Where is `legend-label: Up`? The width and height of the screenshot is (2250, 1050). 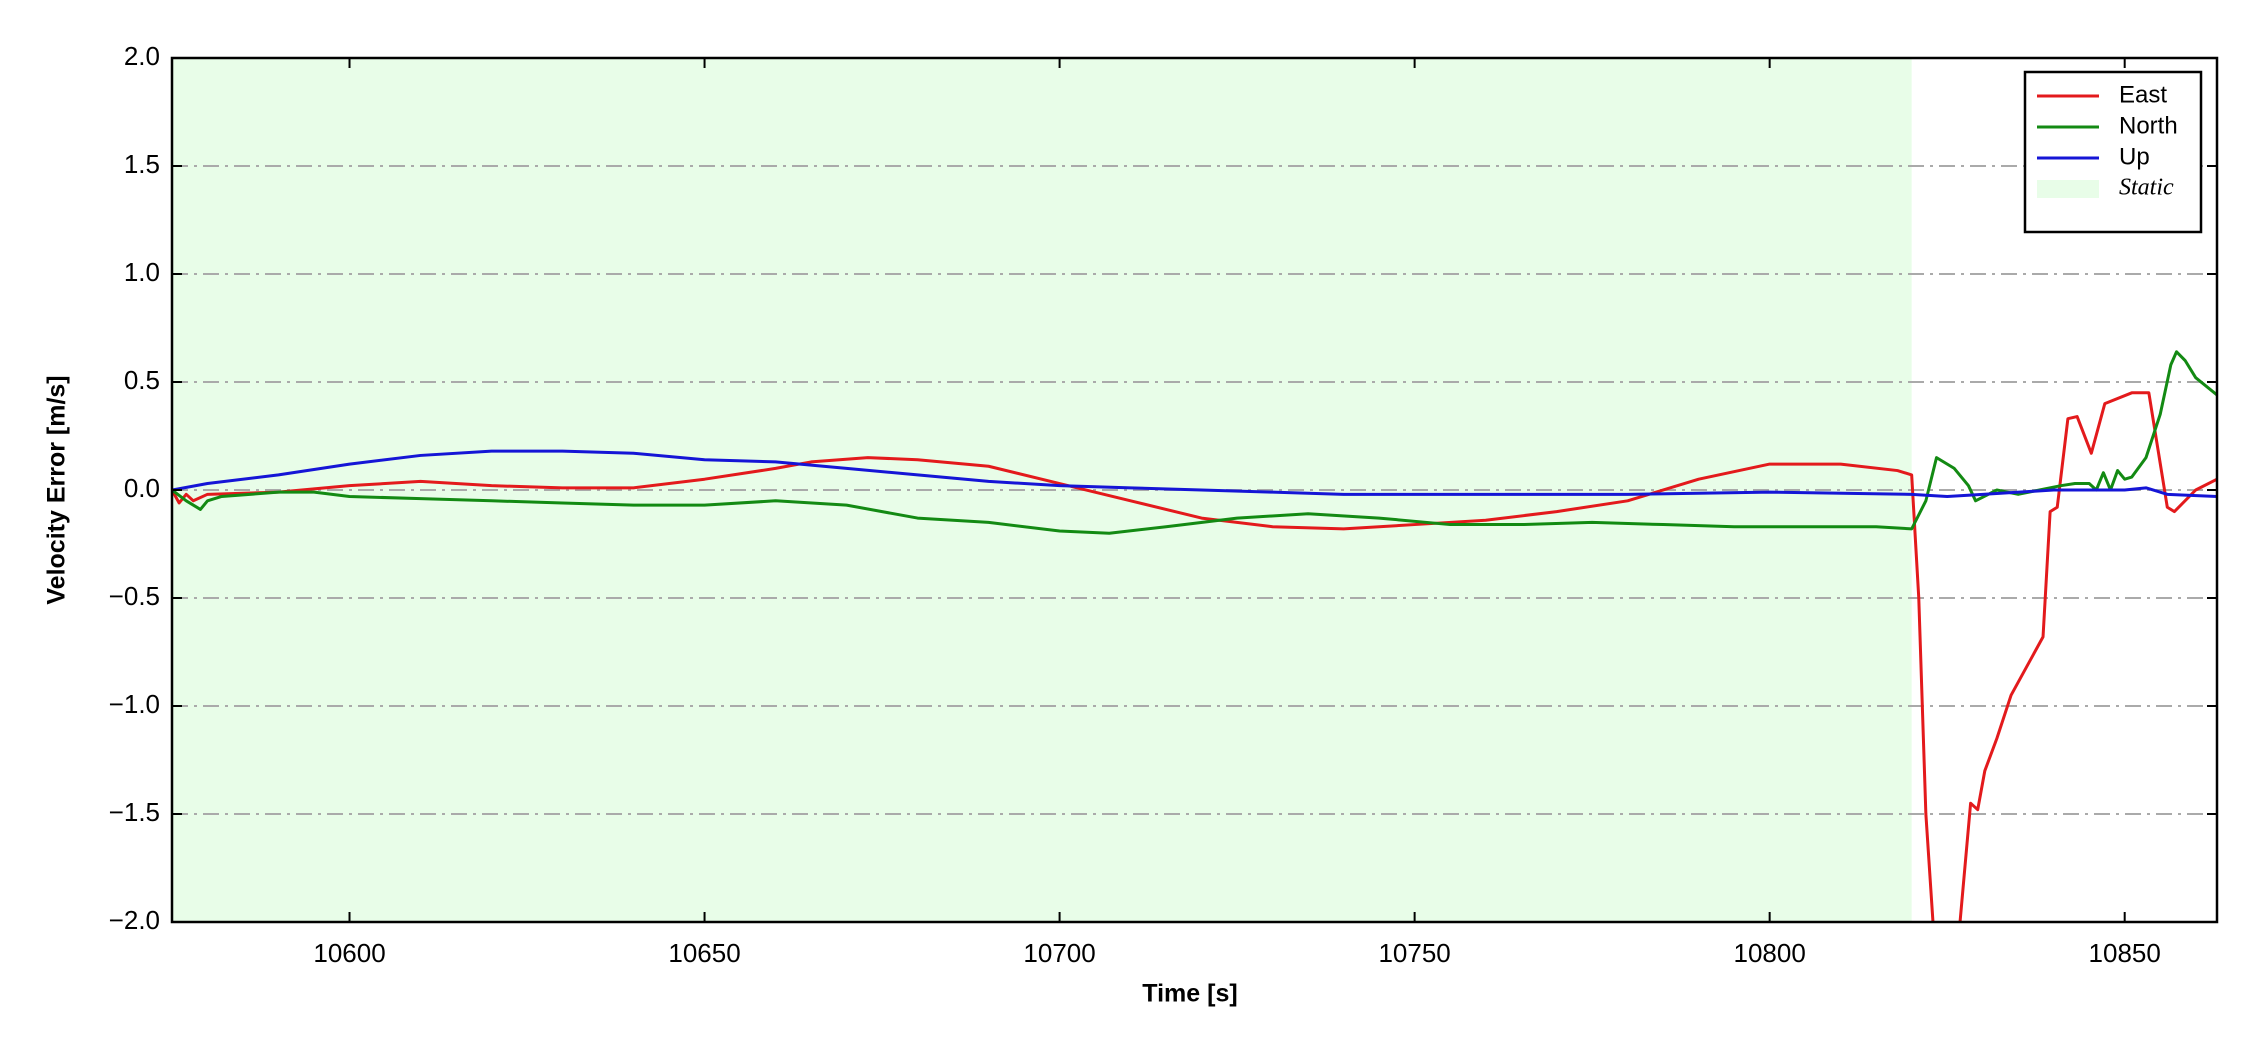
legend-label: Up is located at coordinates (2134, 156).